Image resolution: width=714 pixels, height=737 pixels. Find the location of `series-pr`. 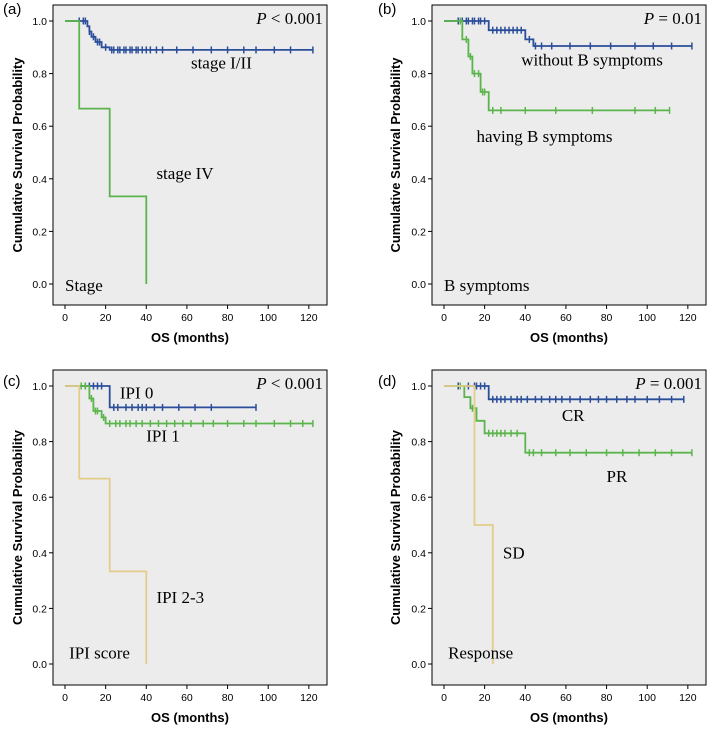

series-pr is located at coordinates (568, 419).